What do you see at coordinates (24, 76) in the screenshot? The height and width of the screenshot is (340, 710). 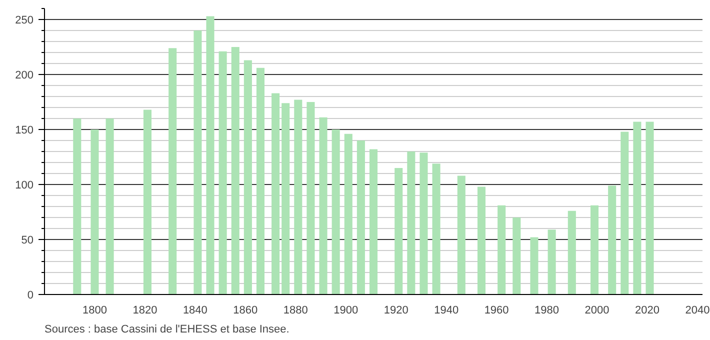 I see `y-tick-label: 200` at bounding box center [24, 76].